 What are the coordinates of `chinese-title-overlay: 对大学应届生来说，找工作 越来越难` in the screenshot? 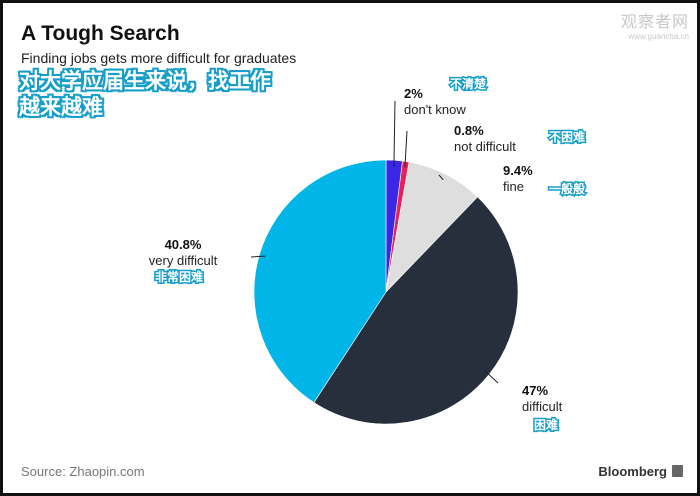 It's located at (145, 95).